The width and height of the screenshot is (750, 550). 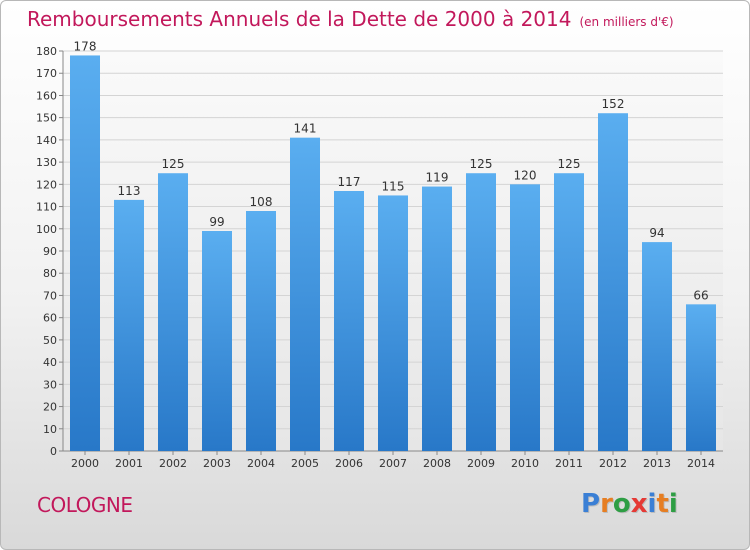 I want to click on x-tick-label: 2003, so click(x=217, y=463).